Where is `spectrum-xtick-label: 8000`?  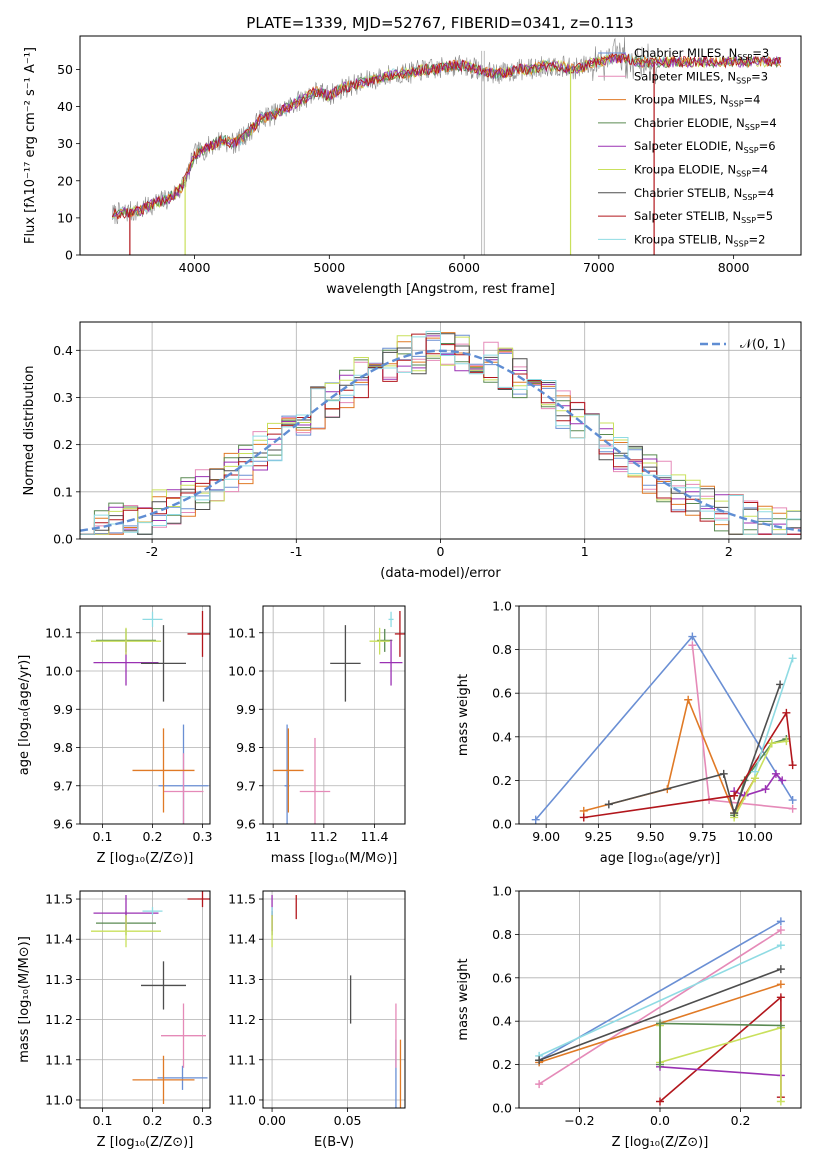 spectrum-xtick-label: 8000 is located at coordinates (734, 267).